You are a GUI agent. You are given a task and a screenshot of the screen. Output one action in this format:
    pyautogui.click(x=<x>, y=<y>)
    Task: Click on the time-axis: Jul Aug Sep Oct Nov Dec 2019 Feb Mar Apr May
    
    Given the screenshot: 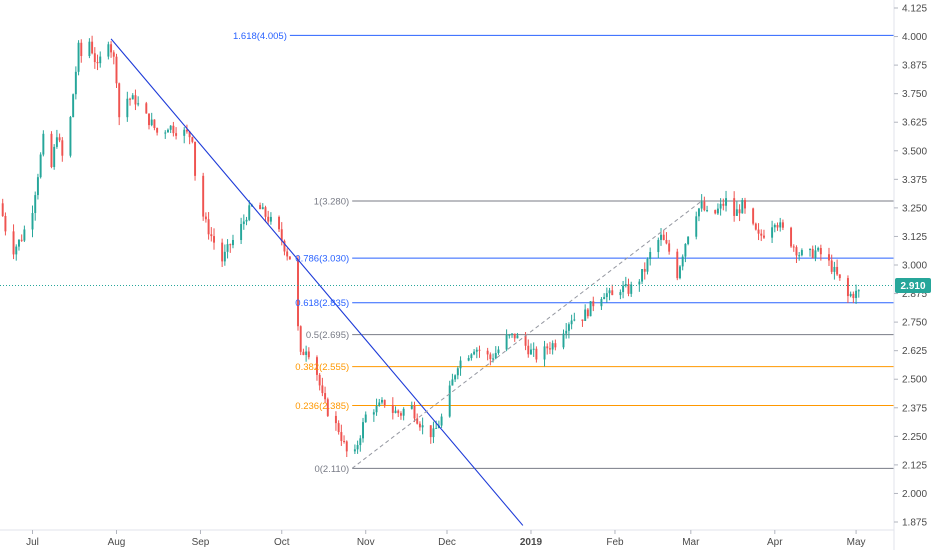 What is the action you would take?
    pyautogui.click(x=446, y=539)
    